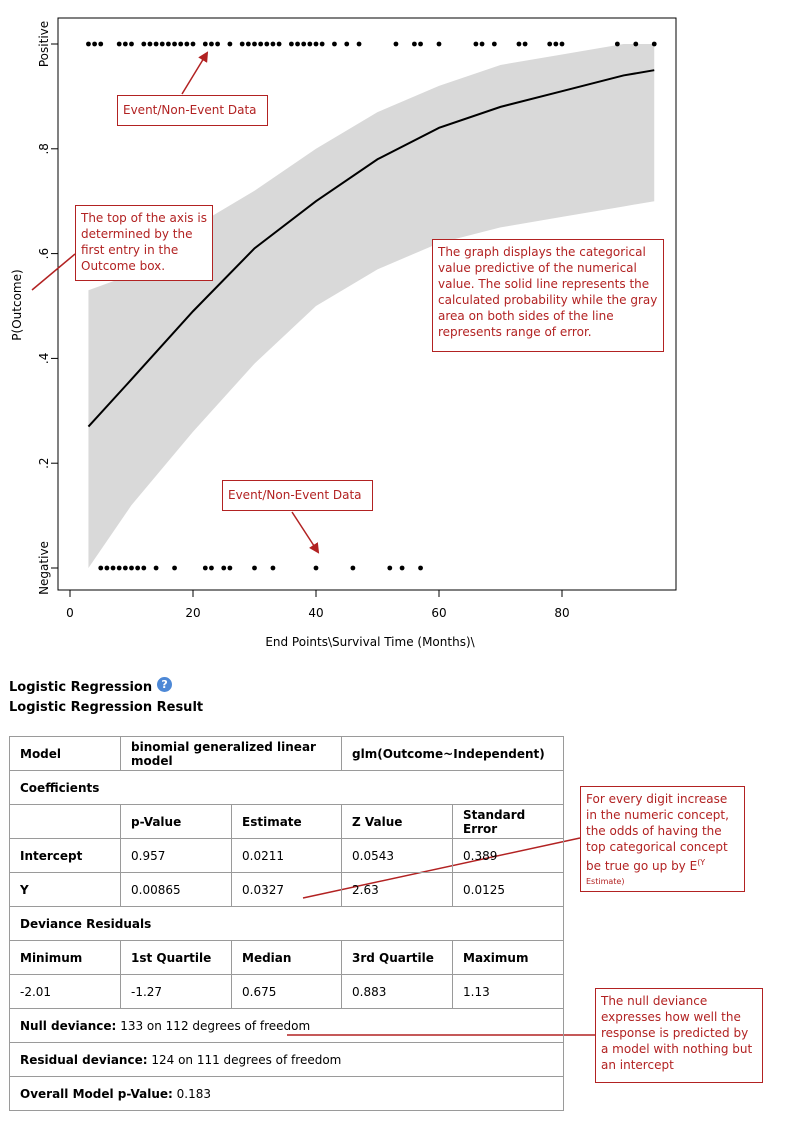  What do you see at coordinates (65, 991) in the screenshot?
I see `dev-value: -2.01` at bounding box center [65, 991].